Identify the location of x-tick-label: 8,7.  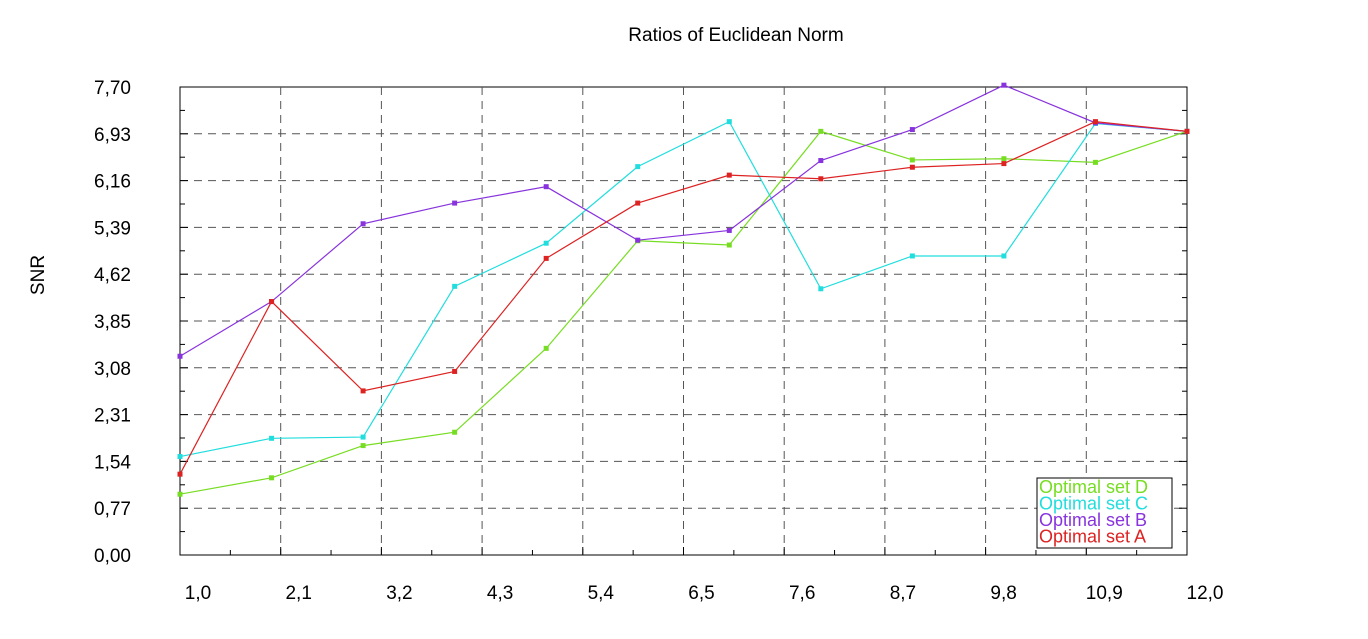
(903, 593).